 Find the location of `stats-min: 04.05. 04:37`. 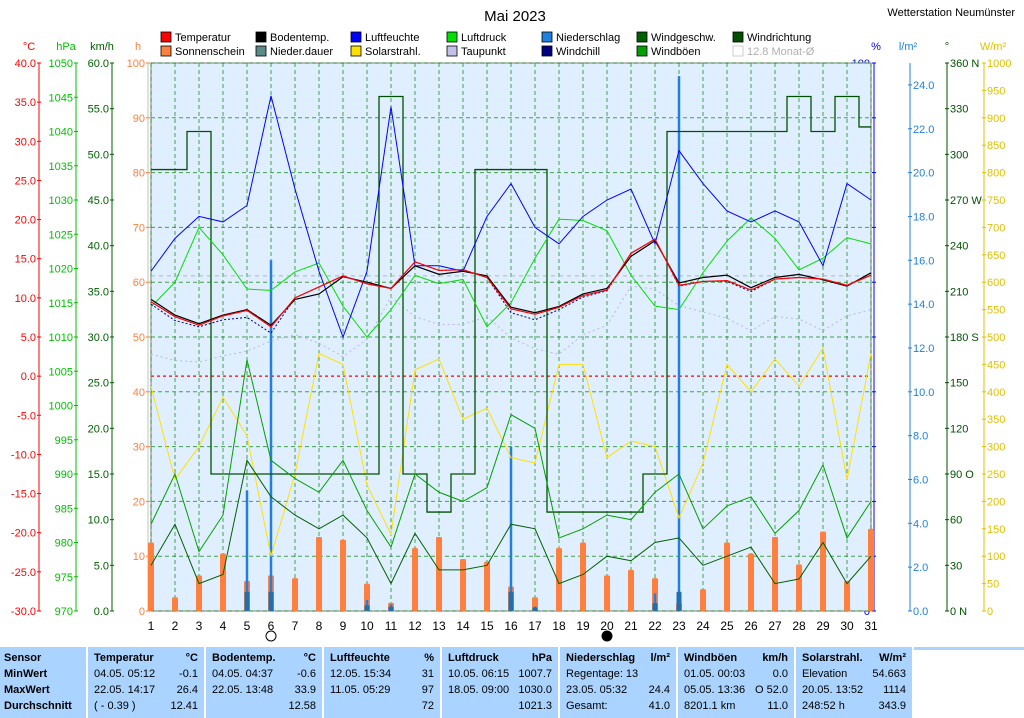

stats-min: 04.05. 04:37 is located at coordinates (243, 674).